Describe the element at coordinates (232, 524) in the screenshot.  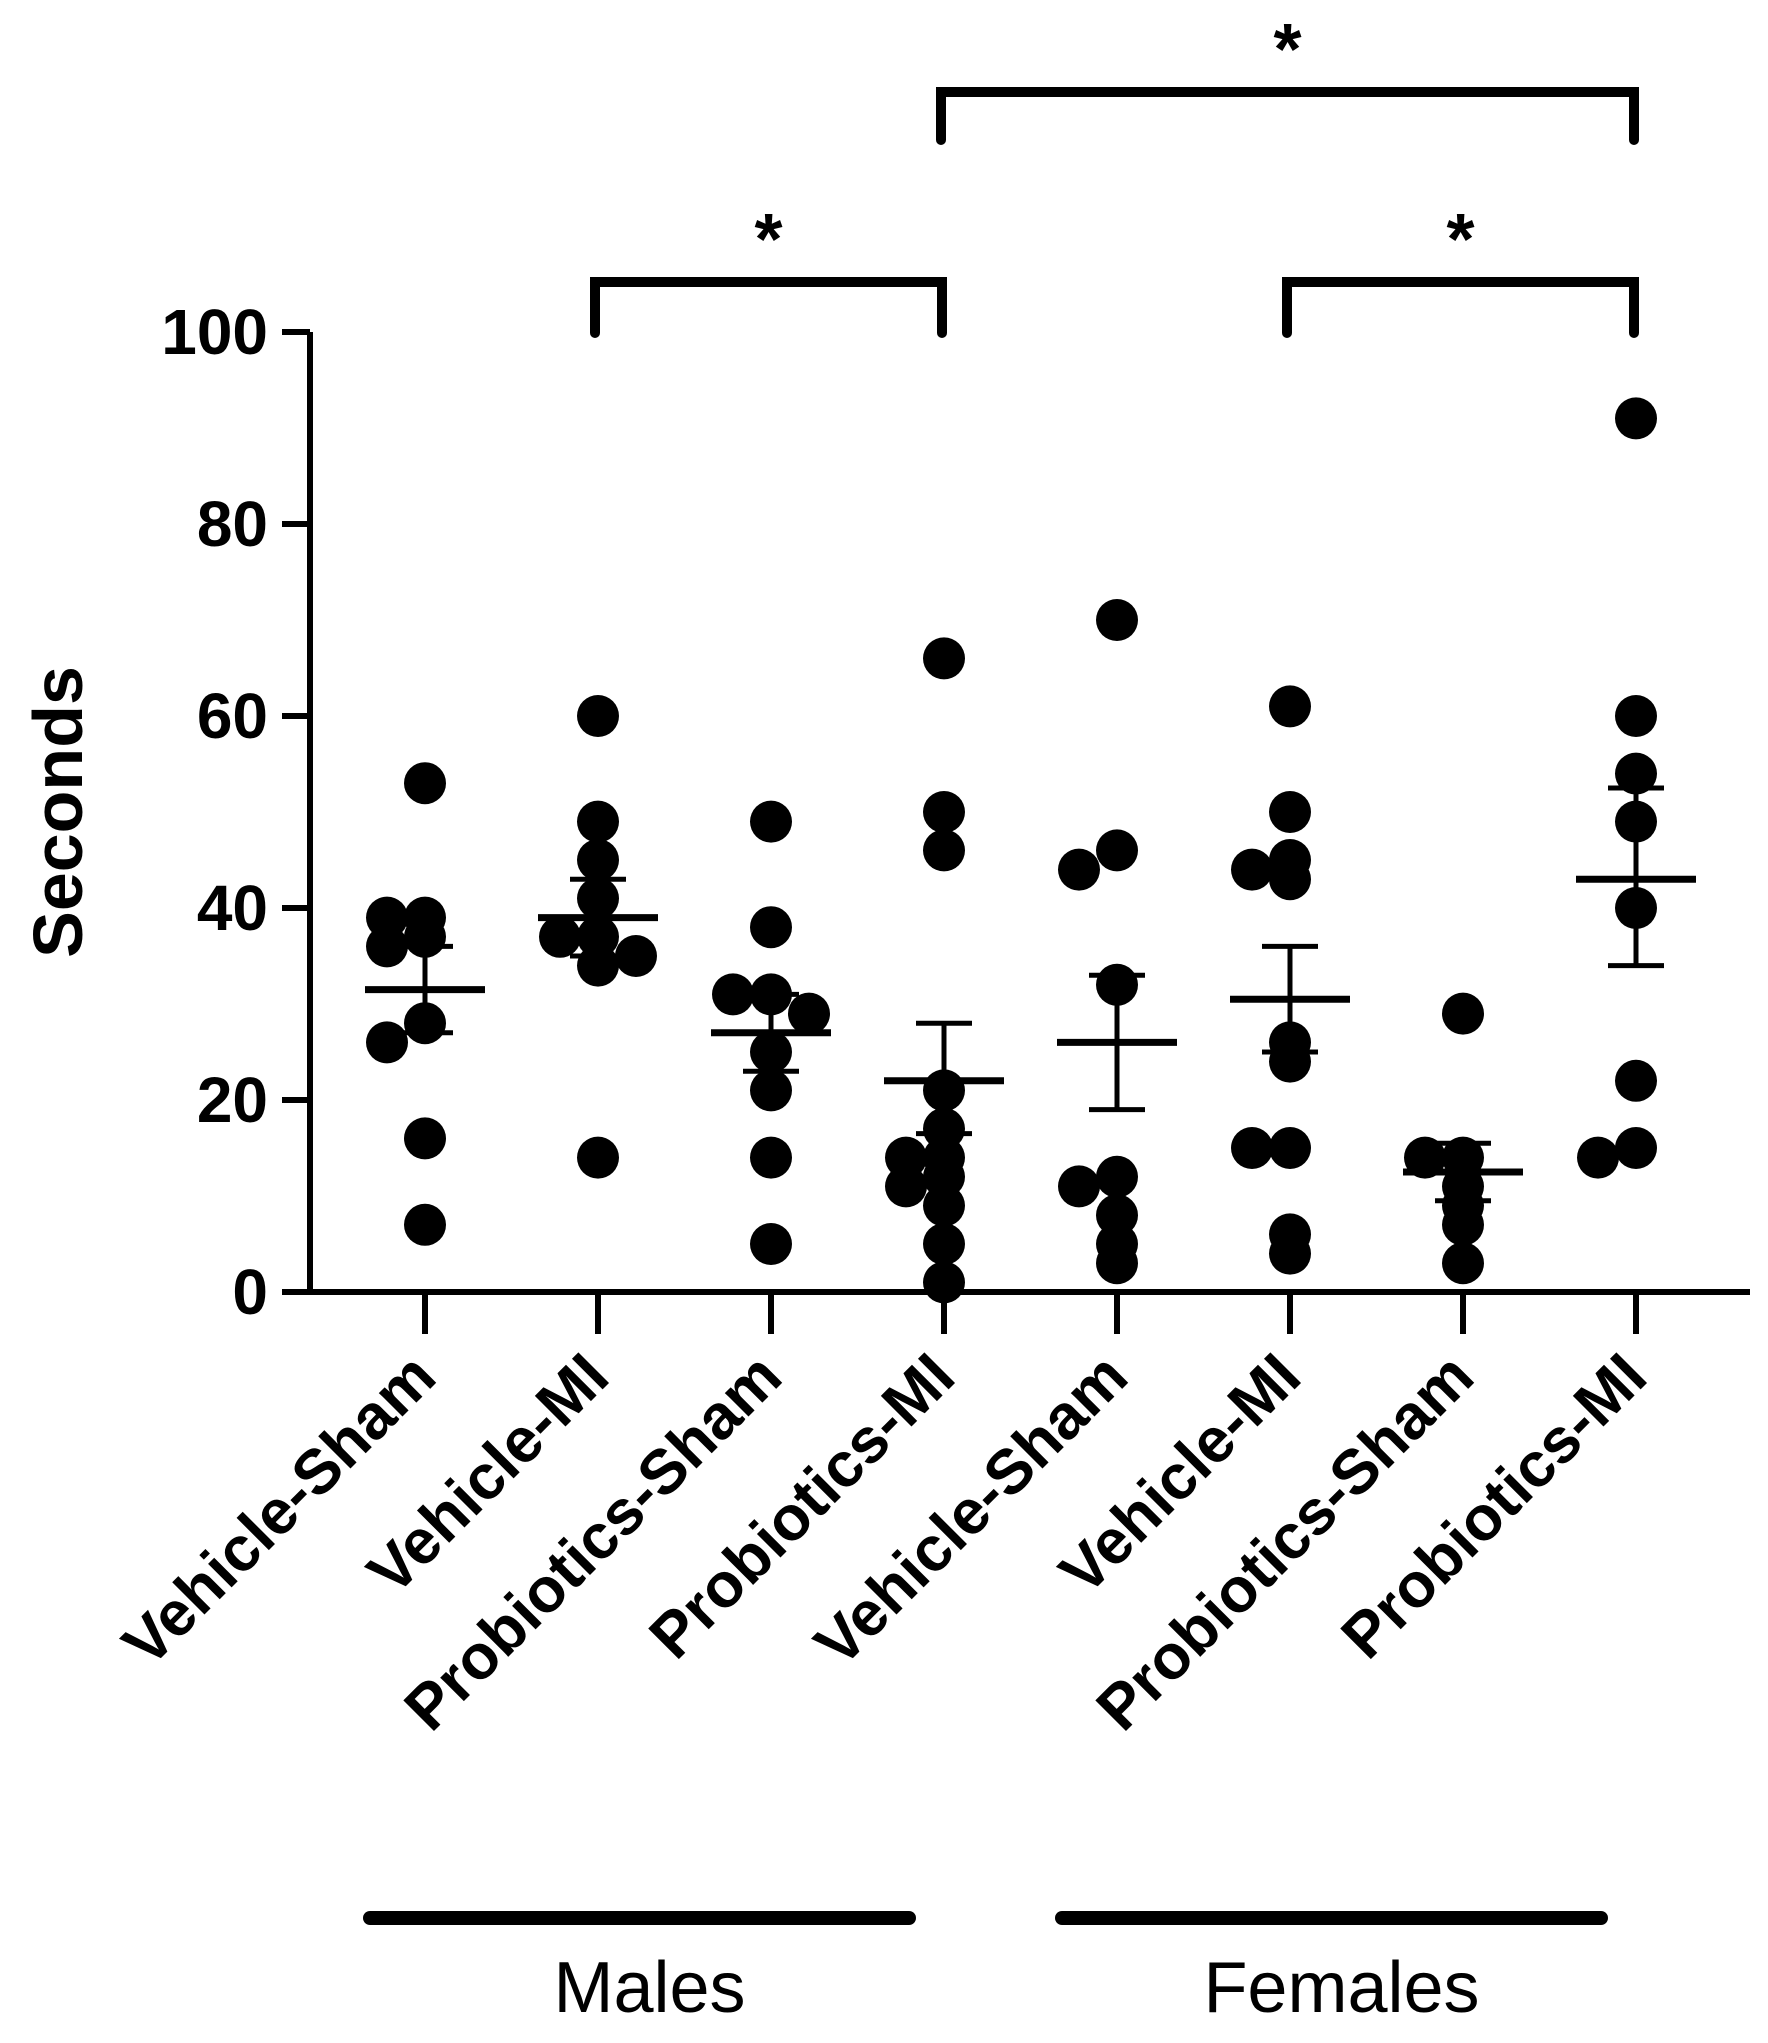
I see `y-tick-label: 80` at that location.